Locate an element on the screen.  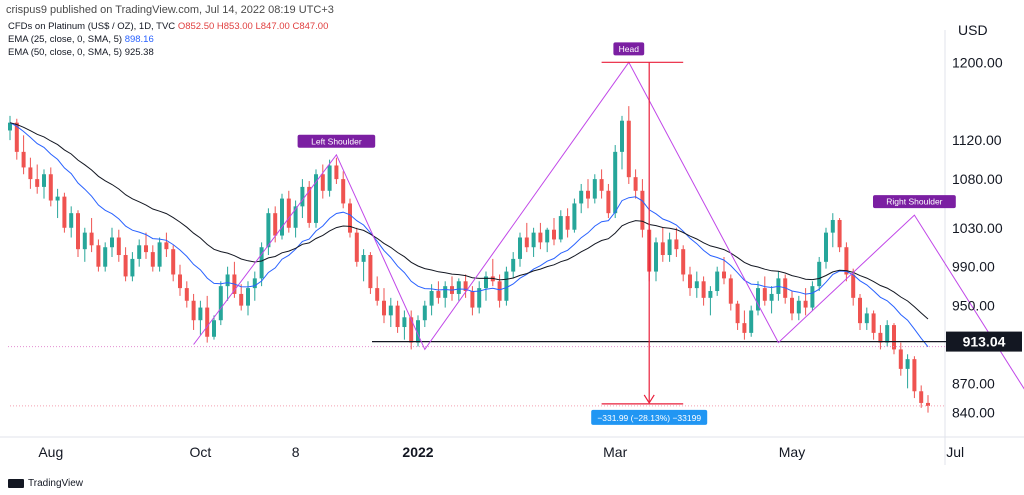
ohlc-close: C847.00 is located at coordinates (310, 26).